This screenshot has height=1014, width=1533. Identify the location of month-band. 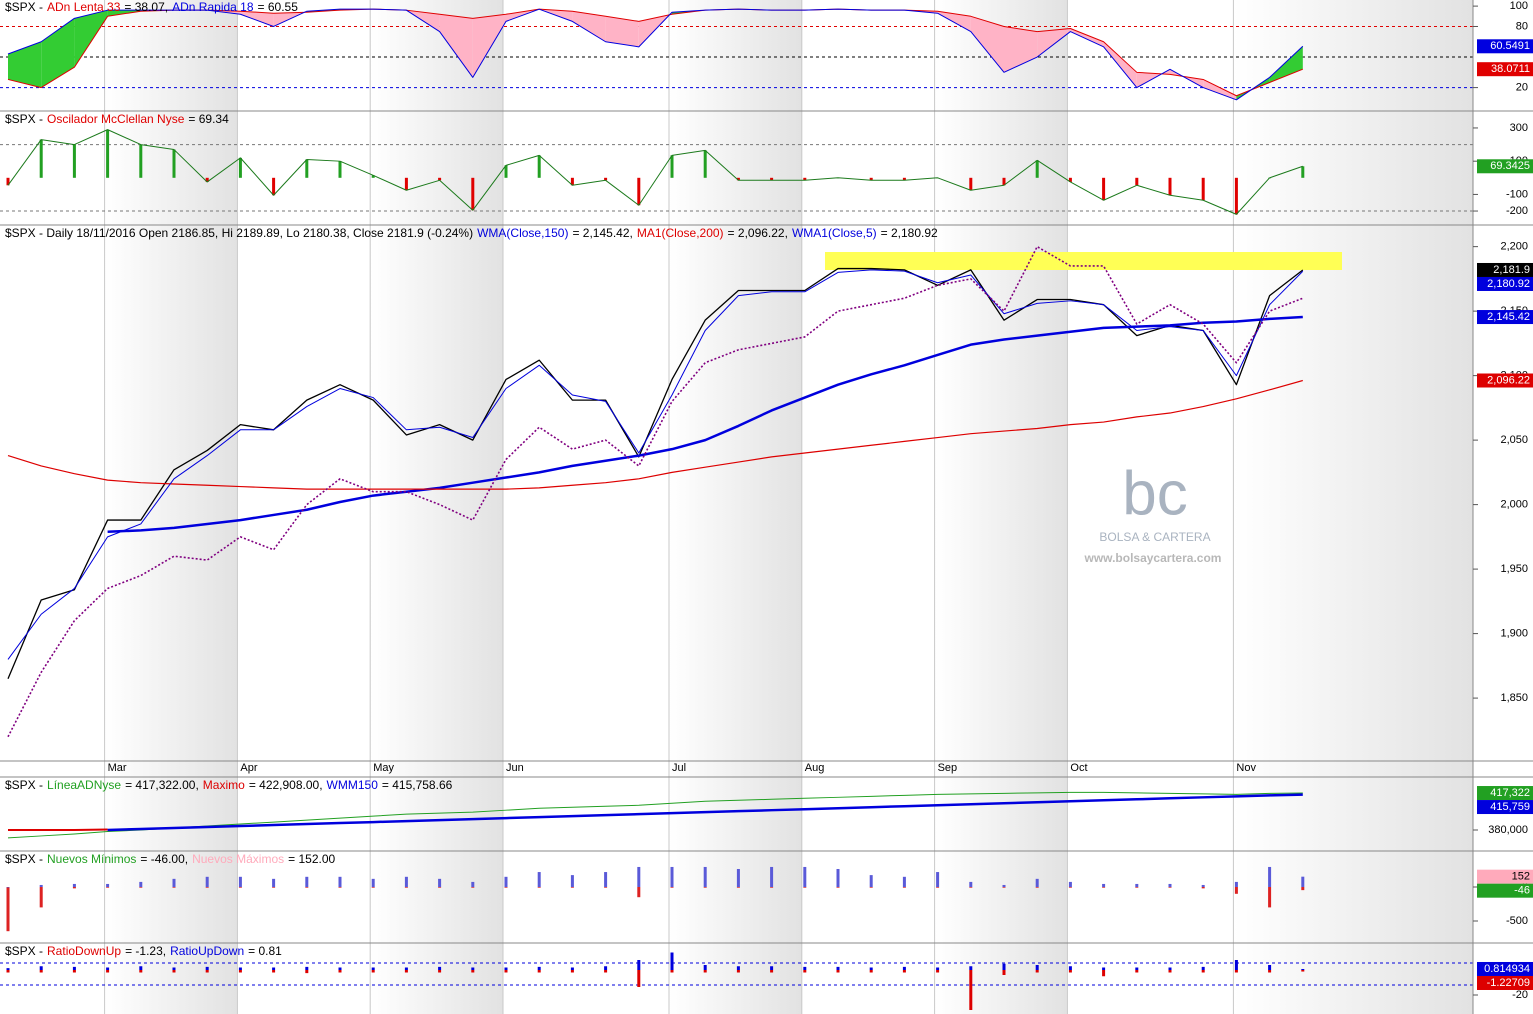
(735, 507).